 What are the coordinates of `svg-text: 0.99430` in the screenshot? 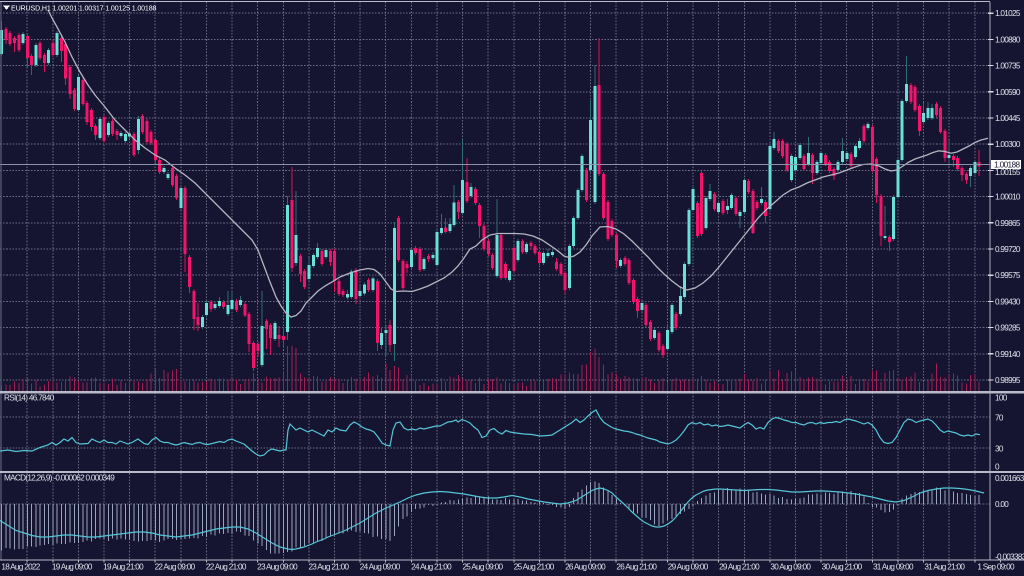 It's located at (1008, 301).